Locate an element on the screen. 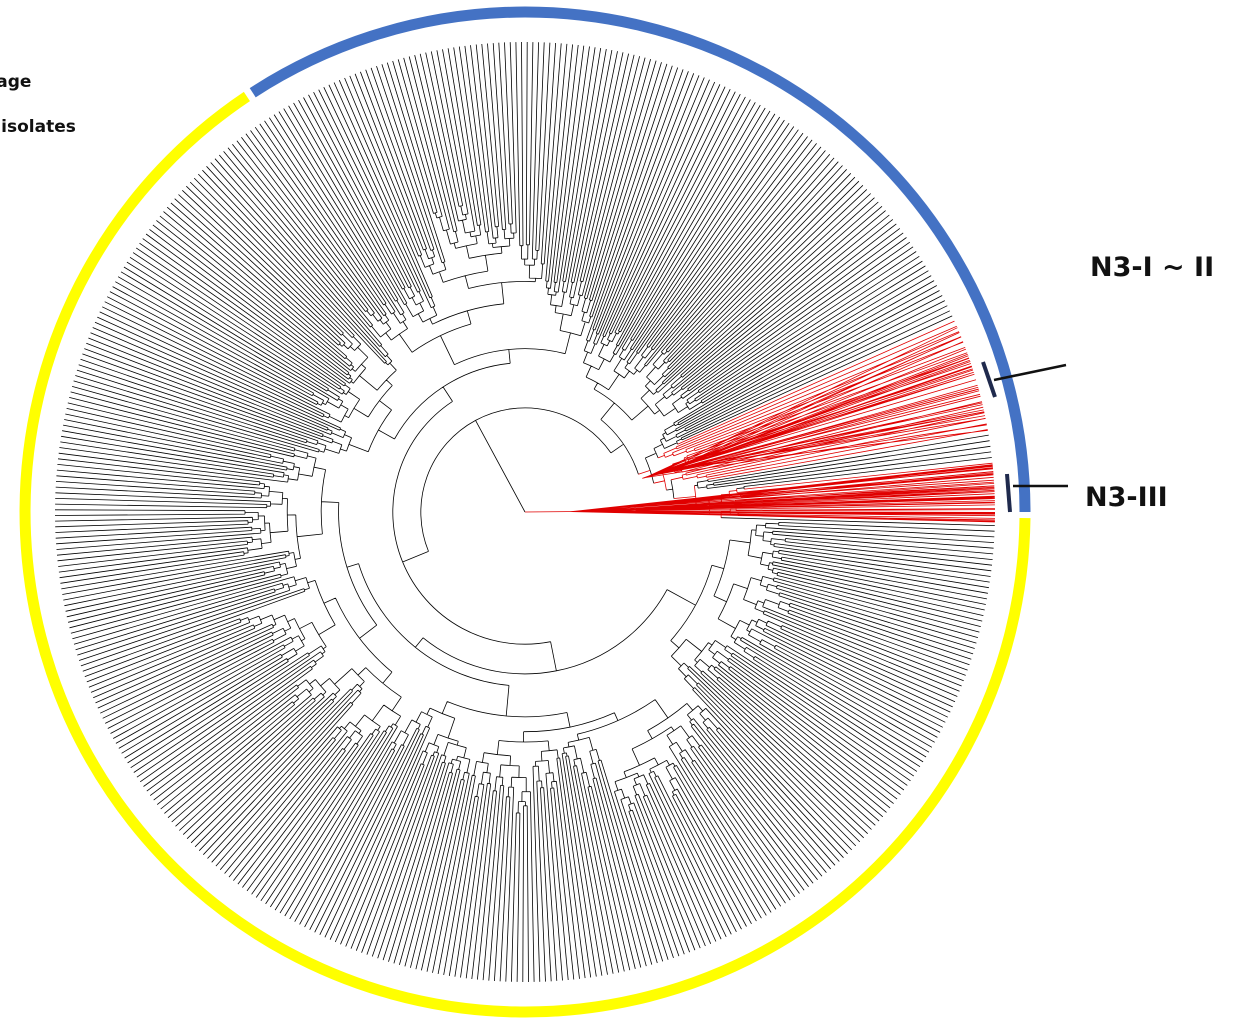 This screenshot has height=1027, width=1246. highlighted-red-branches is located at coordinates (760, 421).